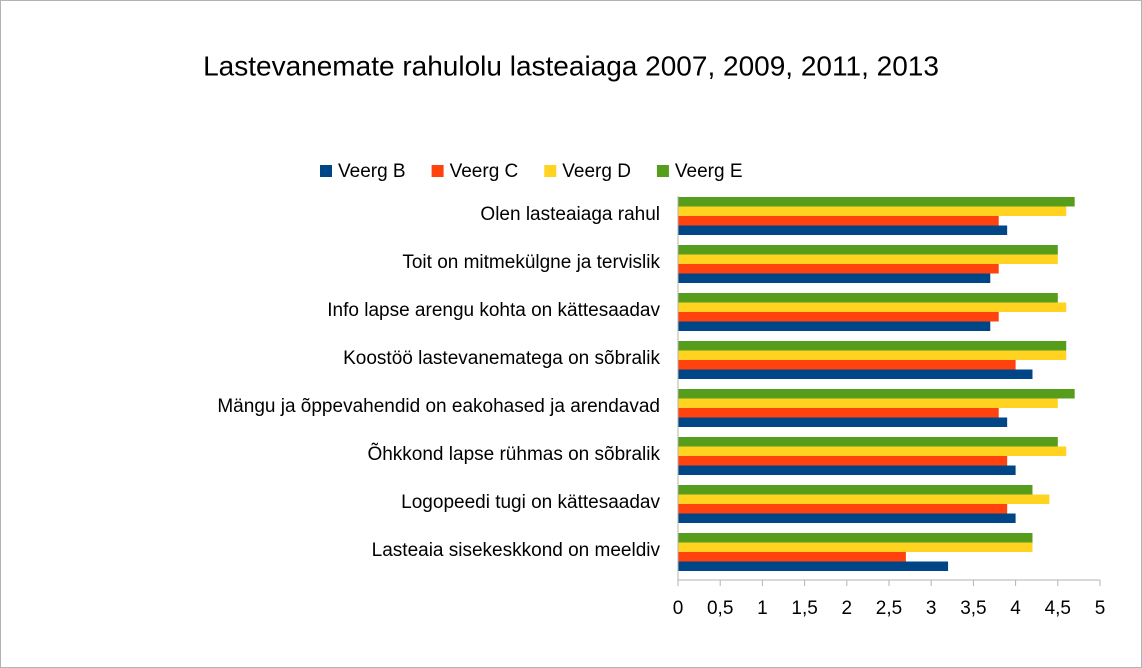 The width and height of the screenshot is (1142, 668). I want to click on legend-label: Veerg D, so click(596, 171).